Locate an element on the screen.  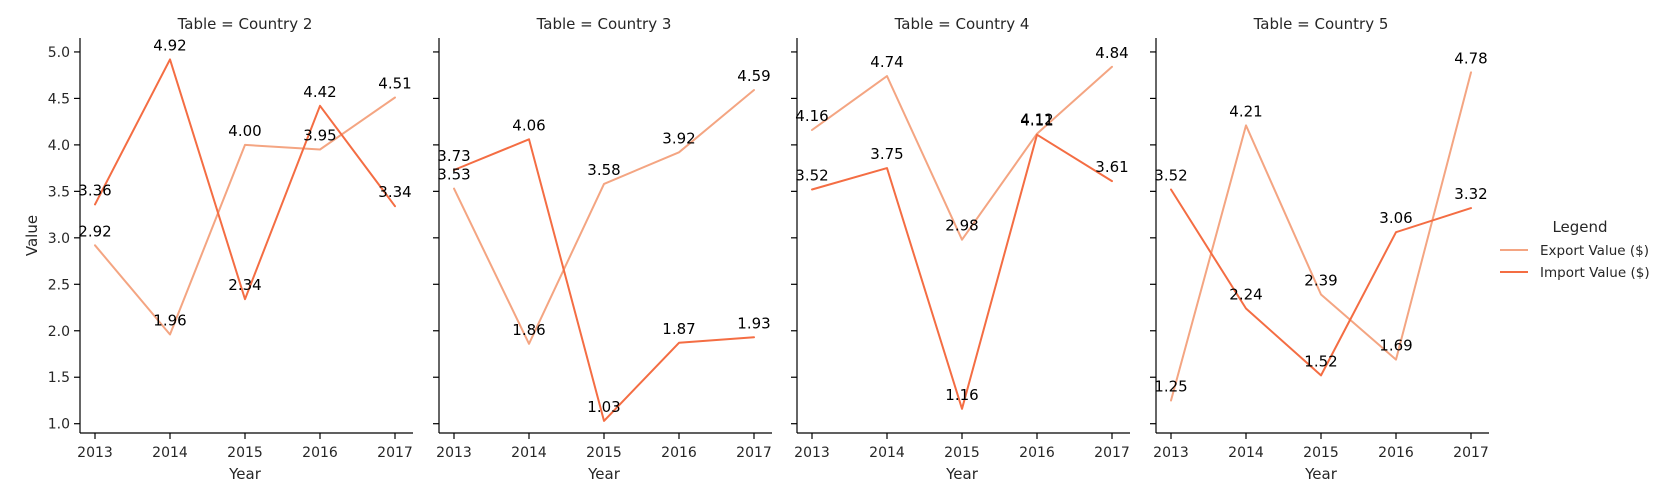
data-label: 4.92 is located at coordinates (169, 45).